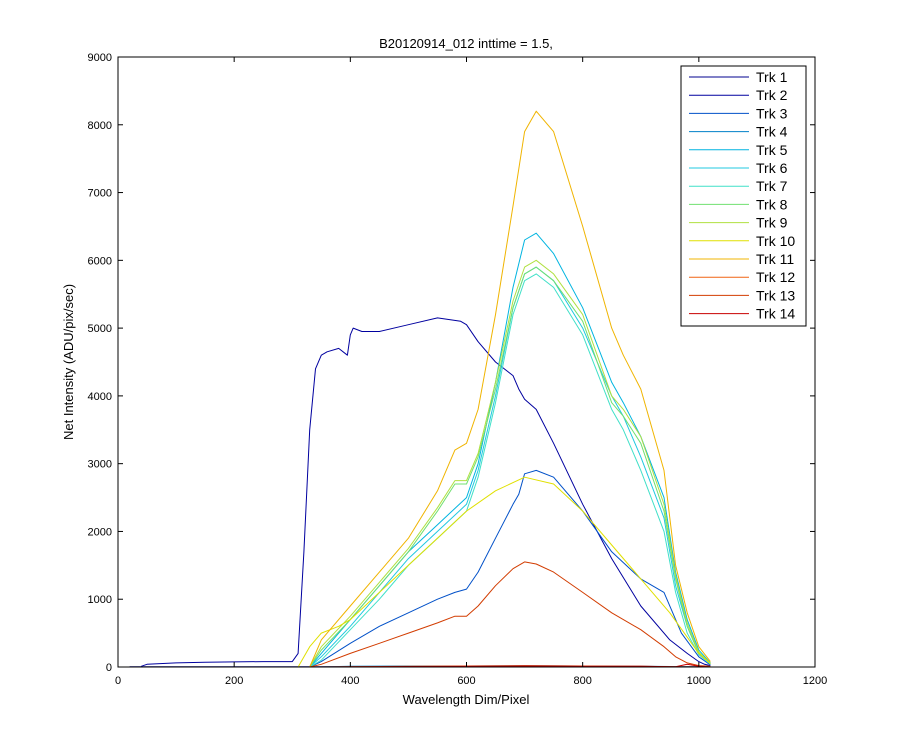 The height and width of the screenshot is (750, 900). What do you see at coordinates (100, 600) in the screenshot?
I see `y-tick-label: 1000` at bounding box center [100, 600].